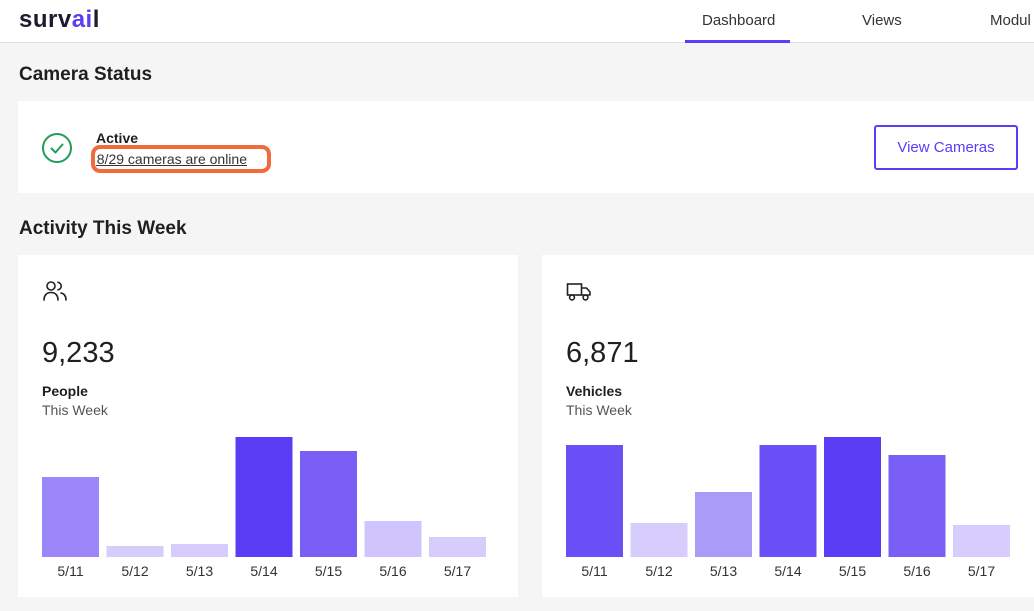 The height and width of the screenshot is (611, 1034). What do you see at coordinates (171, 159) in the screenshot?
I see `cameras-online-link: 28/29 cameras are online` at bounding box center [171, 159].